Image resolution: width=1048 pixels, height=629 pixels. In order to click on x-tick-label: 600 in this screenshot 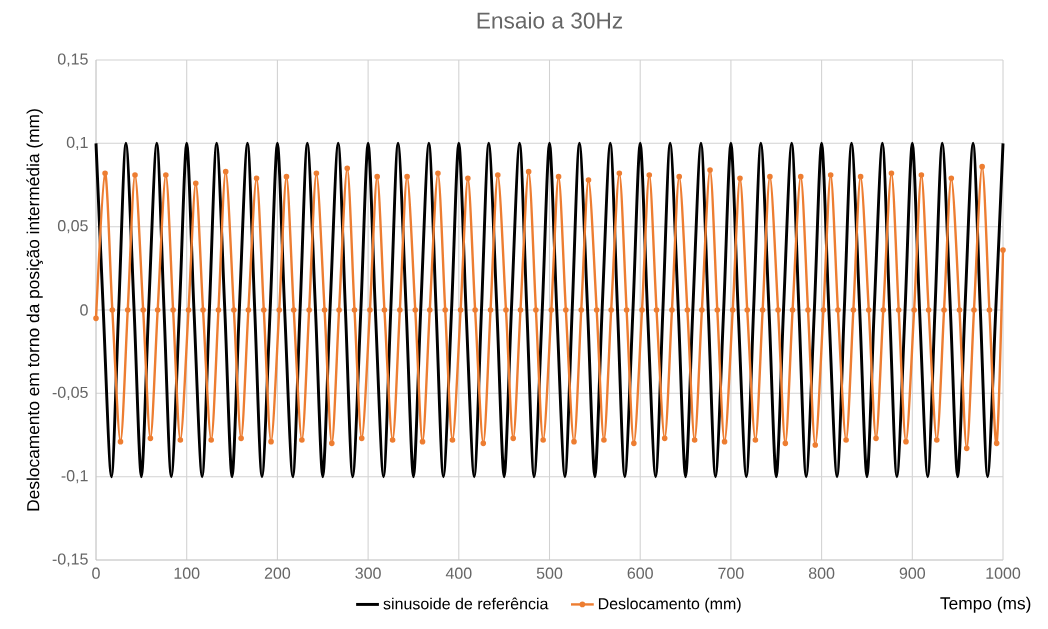, I will do `click(640, 573)`.